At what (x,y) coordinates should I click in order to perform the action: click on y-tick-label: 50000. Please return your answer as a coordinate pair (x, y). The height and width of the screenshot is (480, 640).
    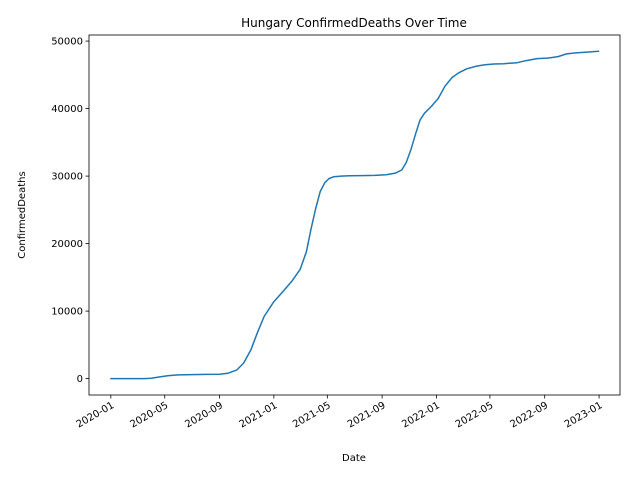
    Looking at the image, I should click on (67, 42).